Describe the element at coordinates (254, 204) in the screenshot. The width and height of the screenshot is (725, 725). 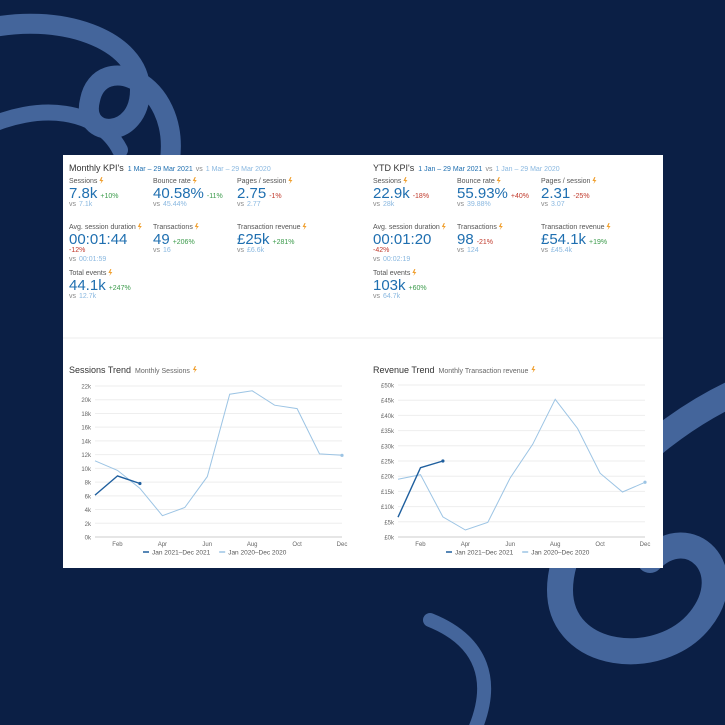
I see `metric-comparison: 2.77` at that location.